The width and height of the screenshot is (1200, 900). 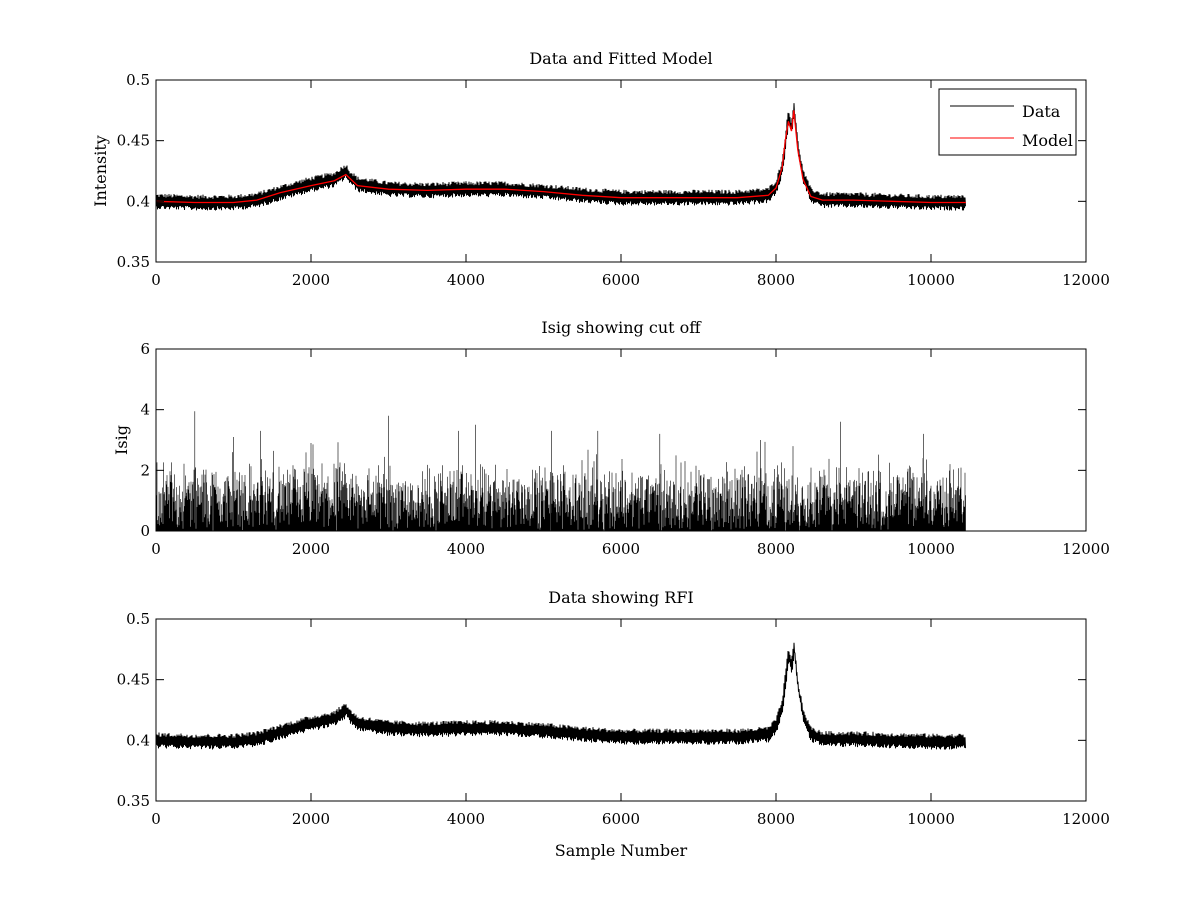 I want to click on series-line-data, so click(x=560, y=696).